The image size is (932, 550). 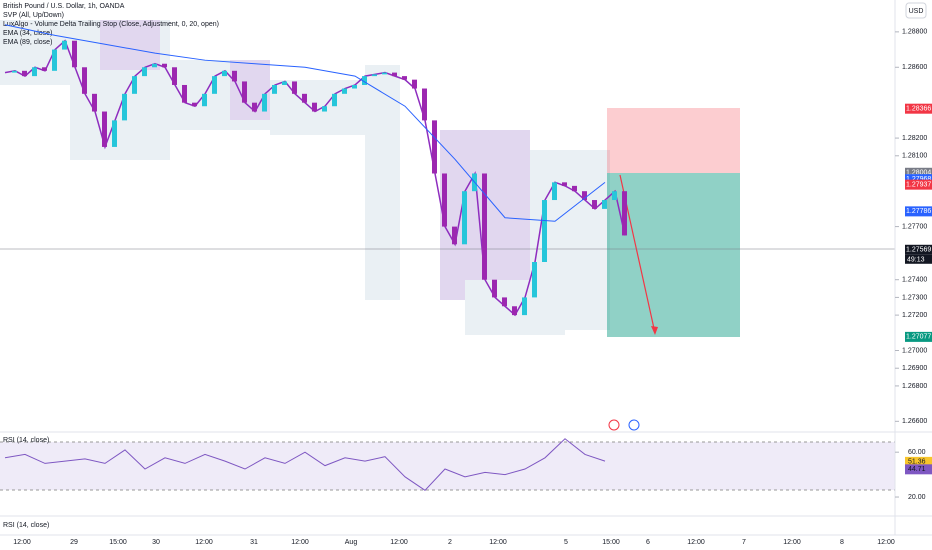 What do you see at coordinates (914, 368) in the screenshot?
I see `y-tick-label: 1.26900` at bounding box center [914, 368].